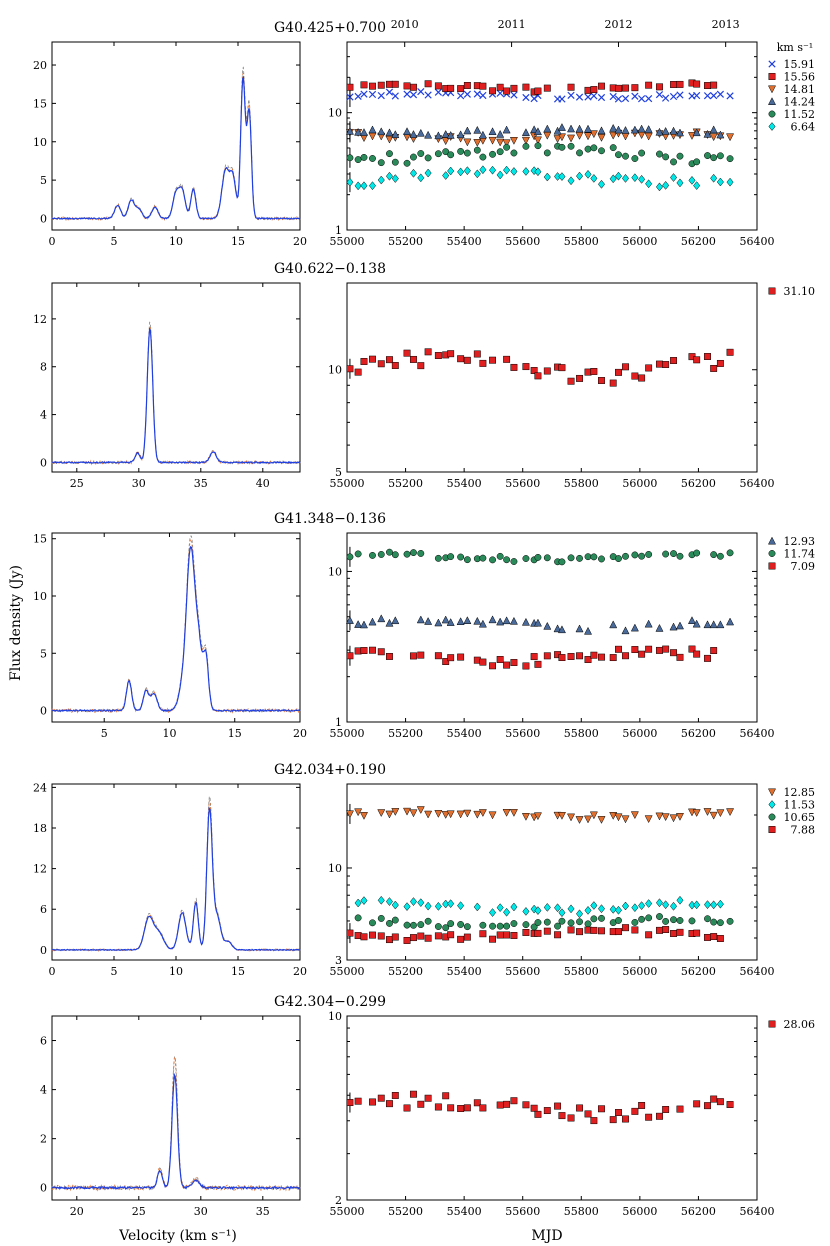 The height and width of the screenshot is (1246, 830). I want to click on timeseries-points, so click(540, 608).